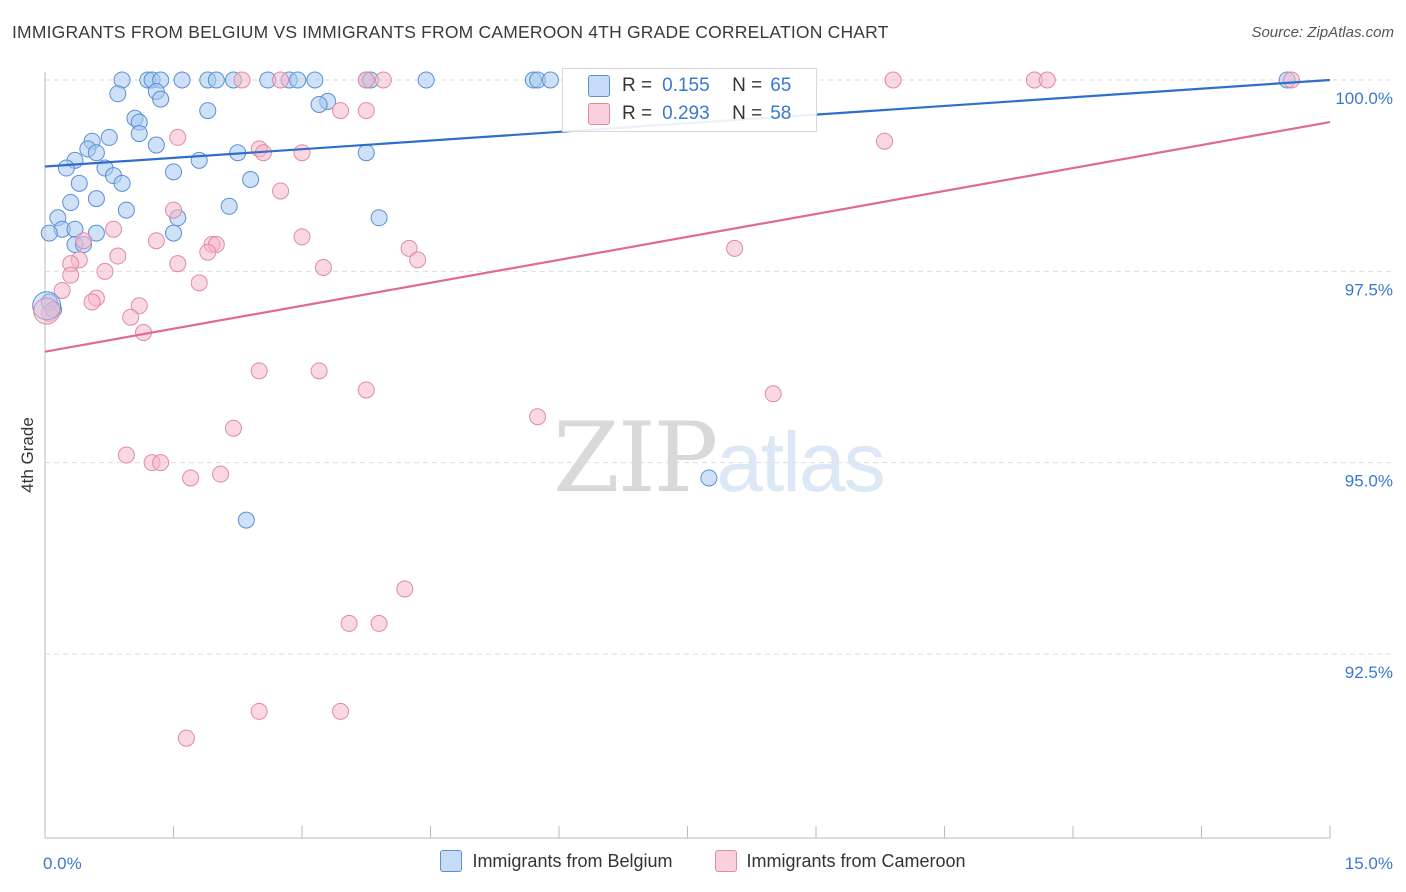 The height and width of the screenshot is (892, 1406). I want to click on stats-legend-row-cameroon: R = 0.293 N = 58, so click(677, 114).